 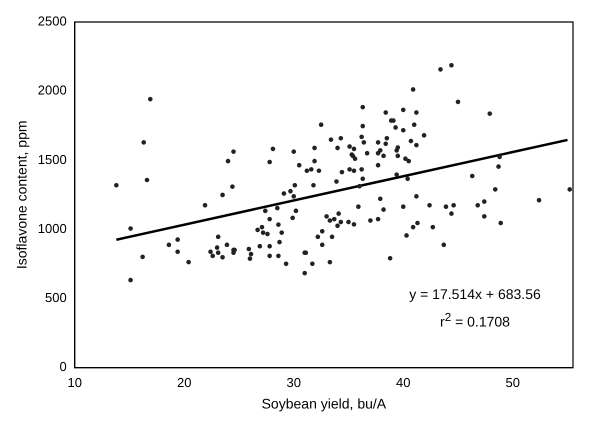 I want to click on x-tick-label: 30, so click(x=293, y=382).